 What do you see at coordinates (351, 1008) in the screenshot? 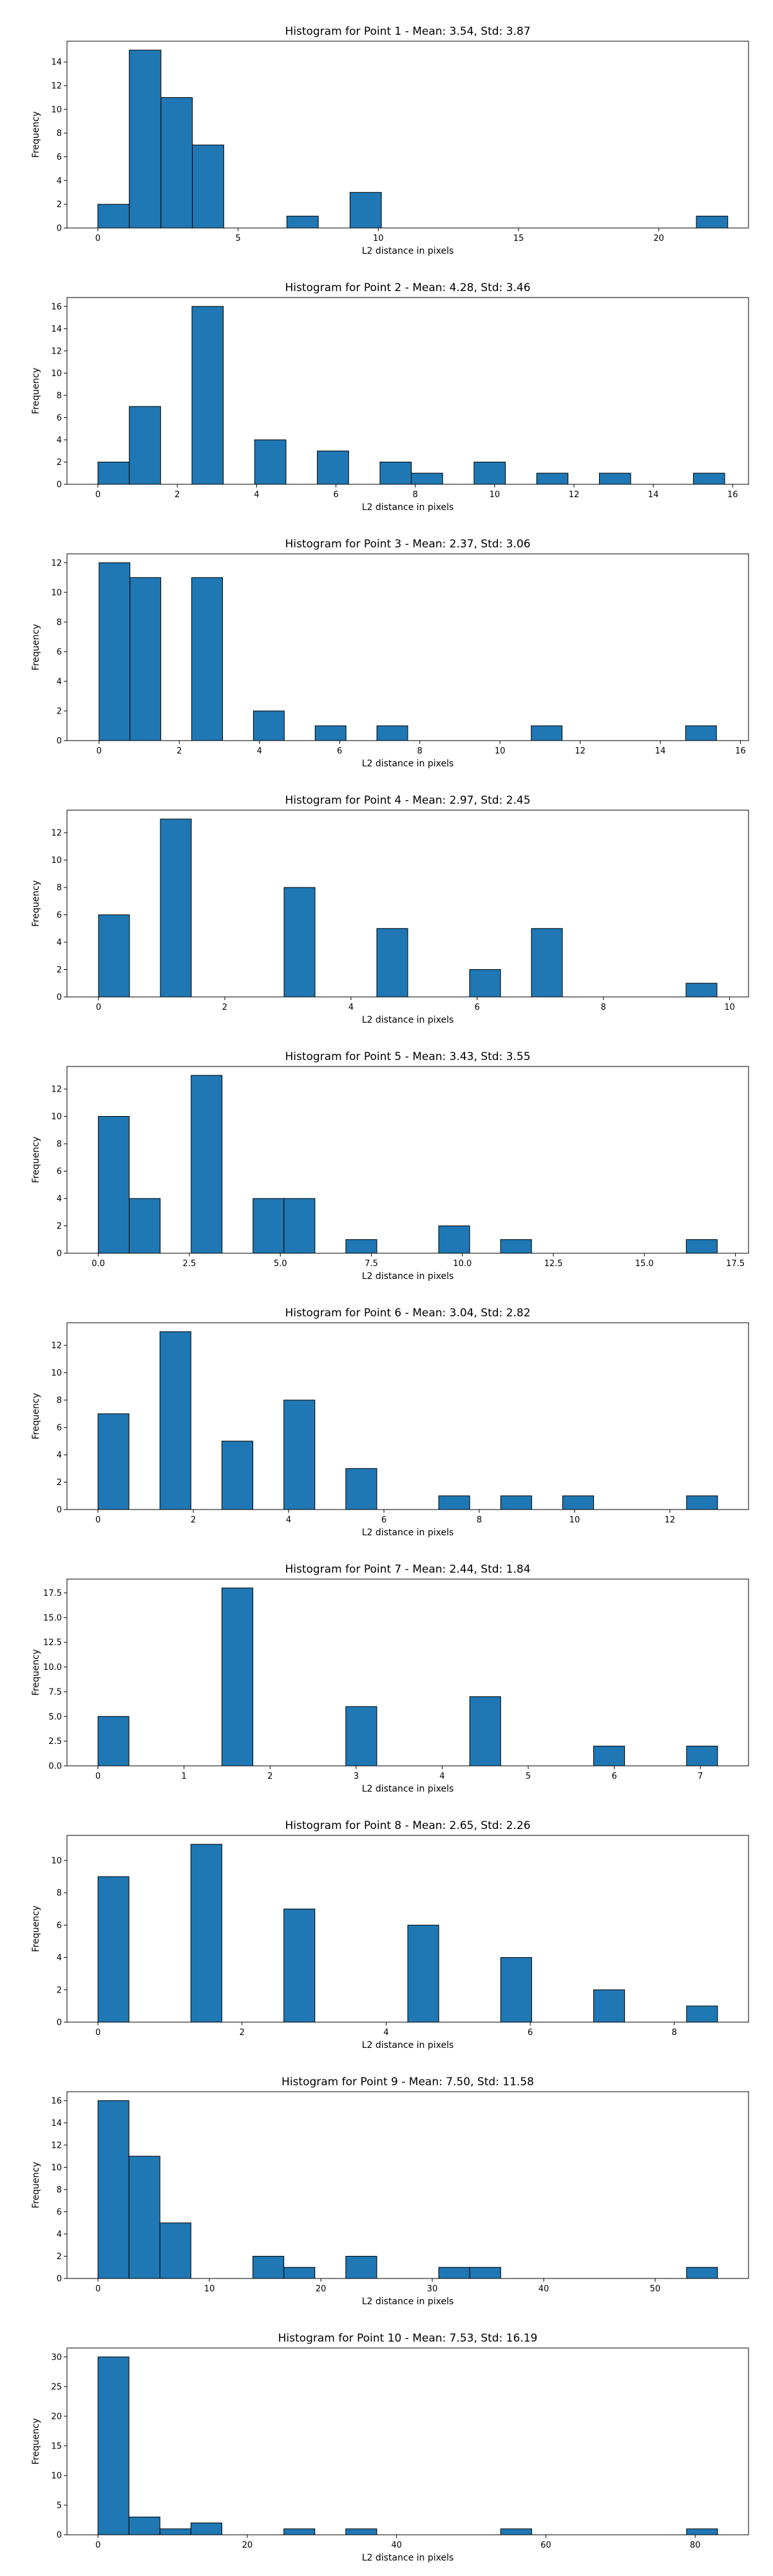
I see `x-tick-label: 4` at bounding box center [351, 1008].